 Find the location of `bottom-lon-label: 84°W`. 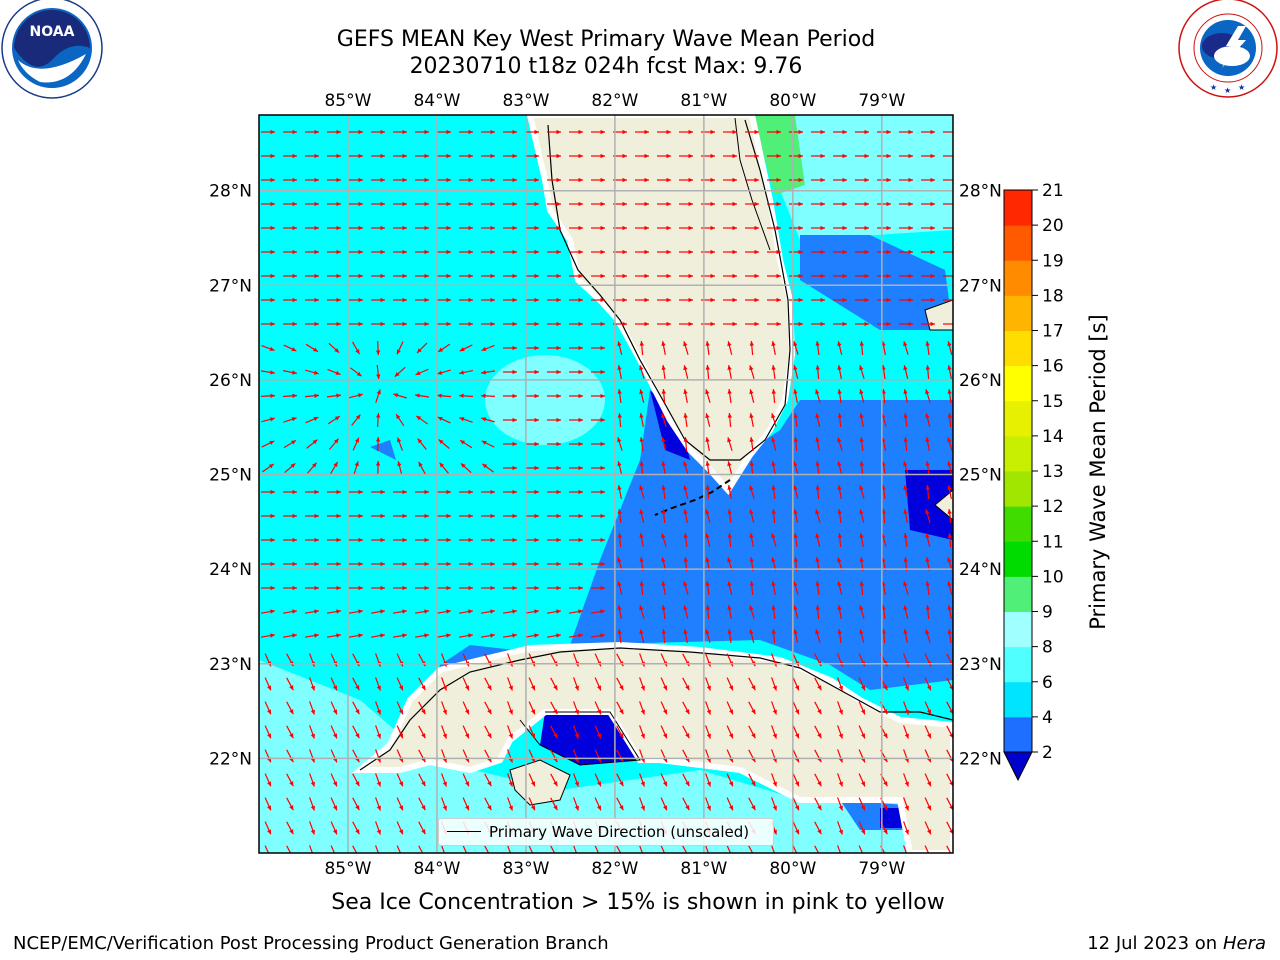

bottom-lon-label: 84°W is located at coordinates (436, 869).